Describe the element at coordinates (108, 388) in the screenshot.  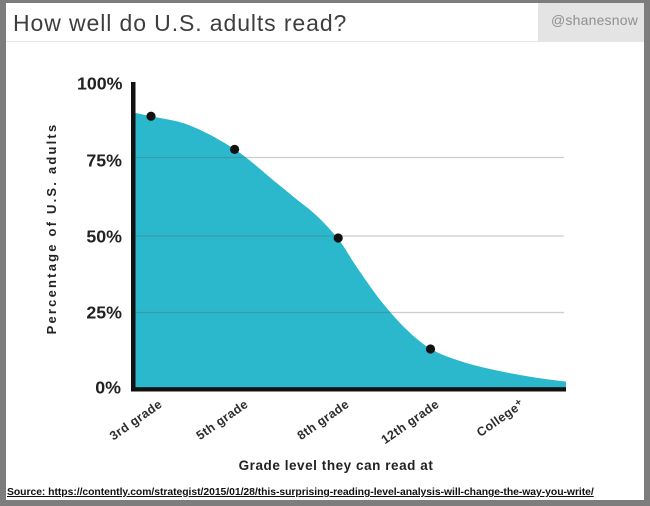
I see `svg-text: 0%` at that location.